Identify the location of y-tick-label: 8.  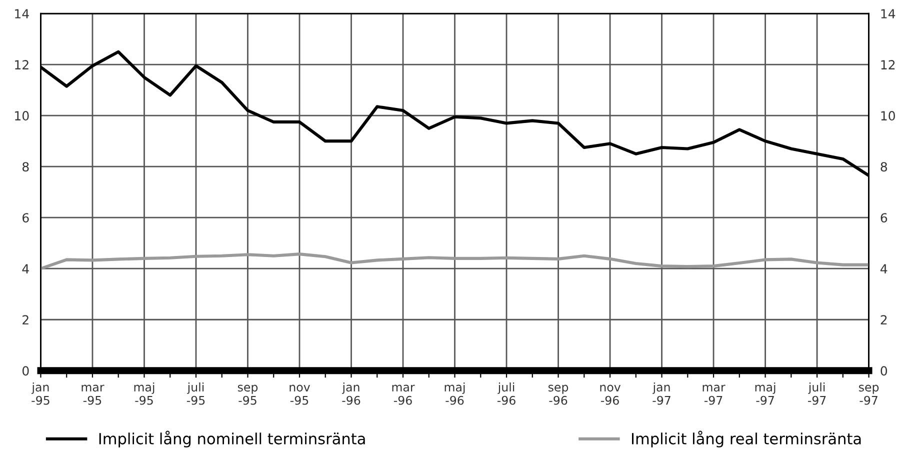
(25, 167).